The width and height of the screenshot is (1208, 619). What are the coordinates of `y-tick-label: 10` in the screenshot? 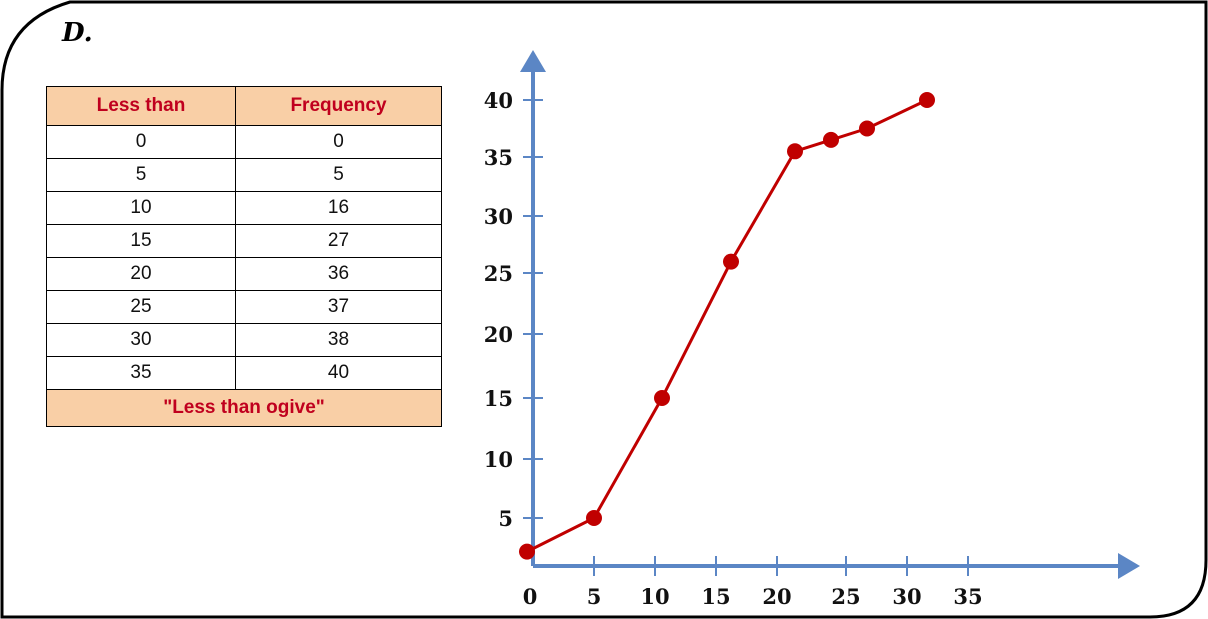 It's located at (498, 459).